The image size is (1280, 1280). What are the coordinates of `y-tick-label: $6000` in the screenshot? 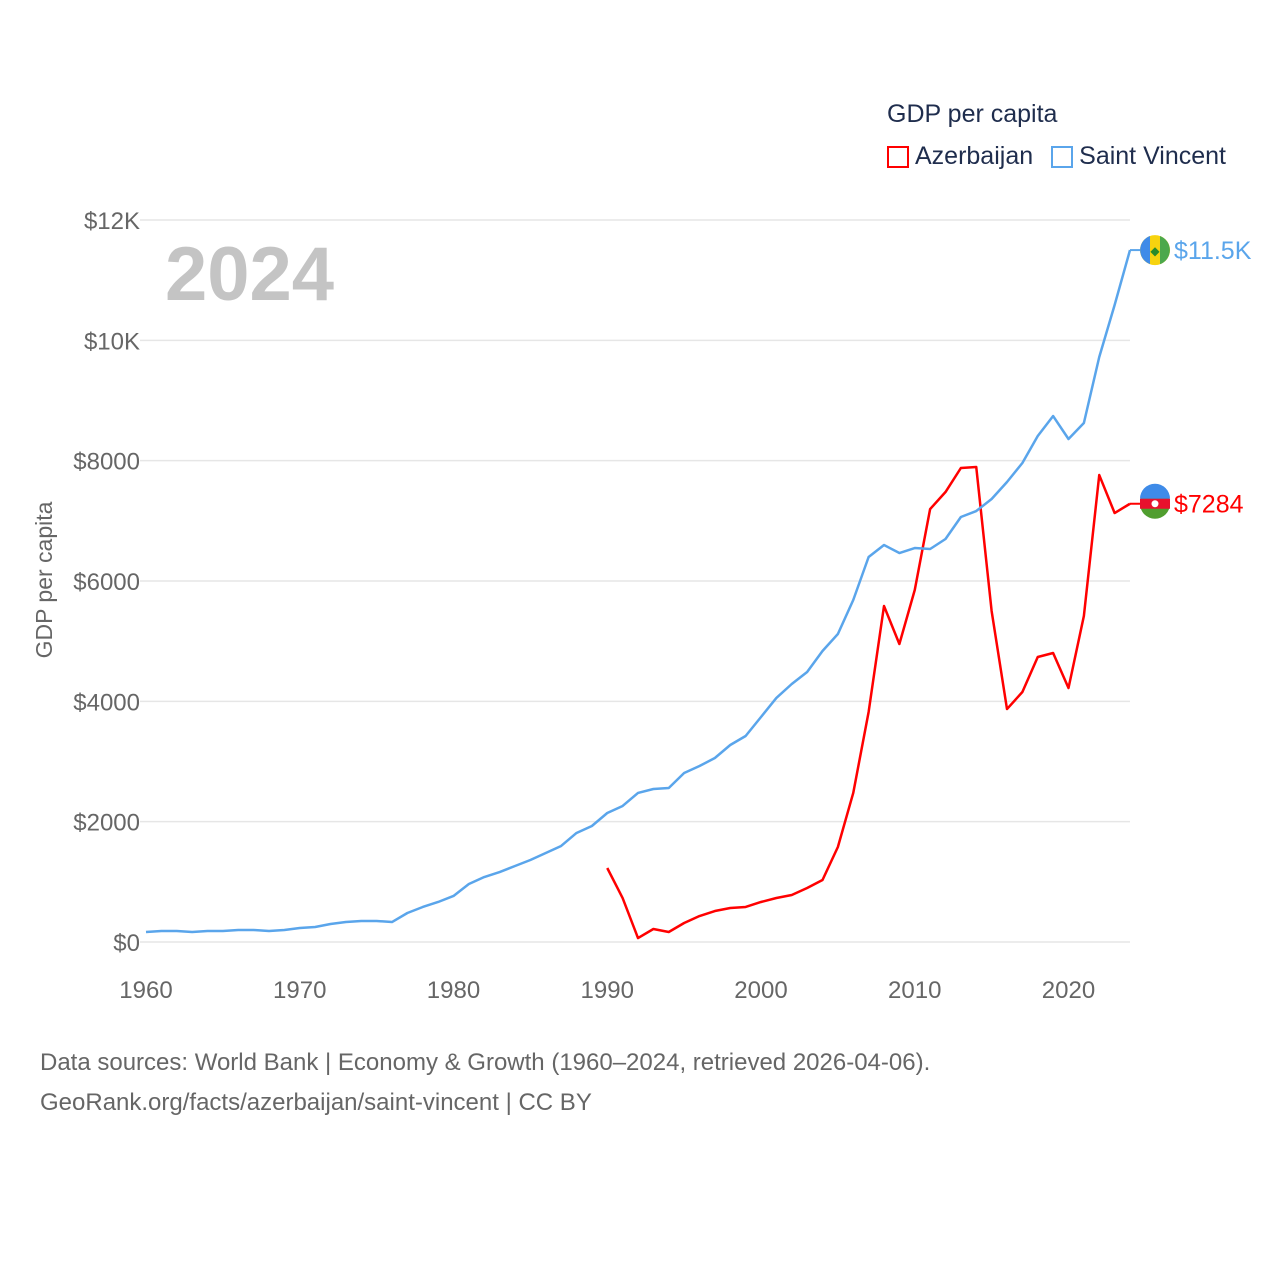 It's located at (106, 582).